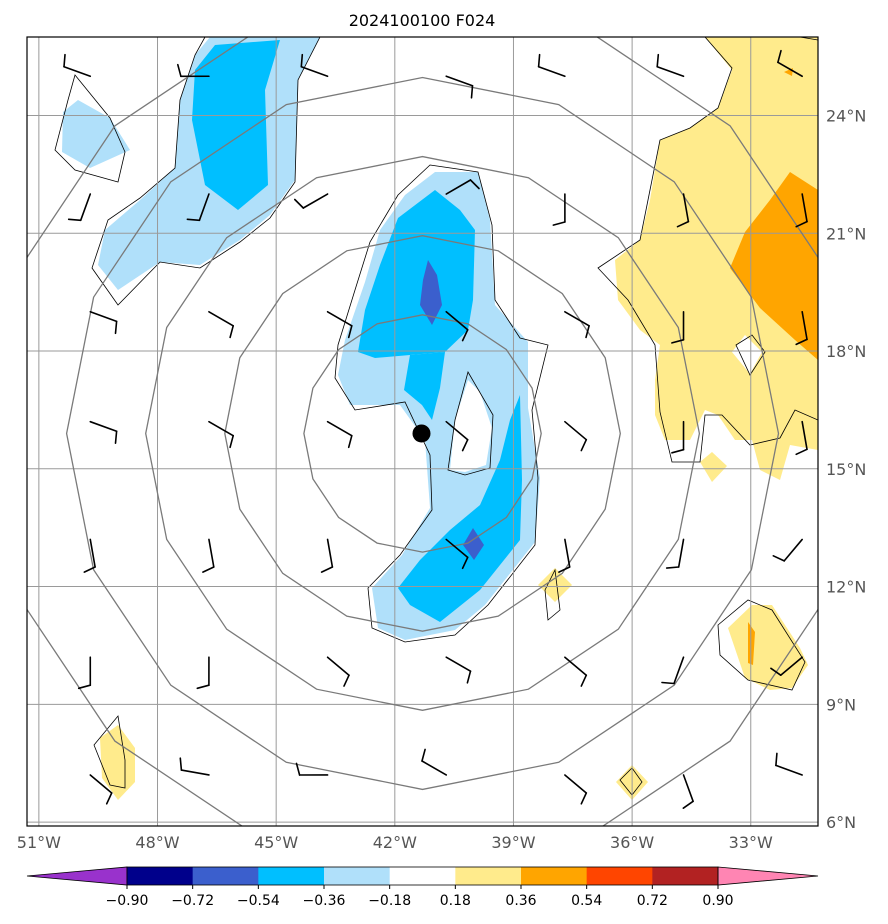 This screenshot has height=924, width=888. I want to click on lat-tick-label: 24°N, so click(846, 116).